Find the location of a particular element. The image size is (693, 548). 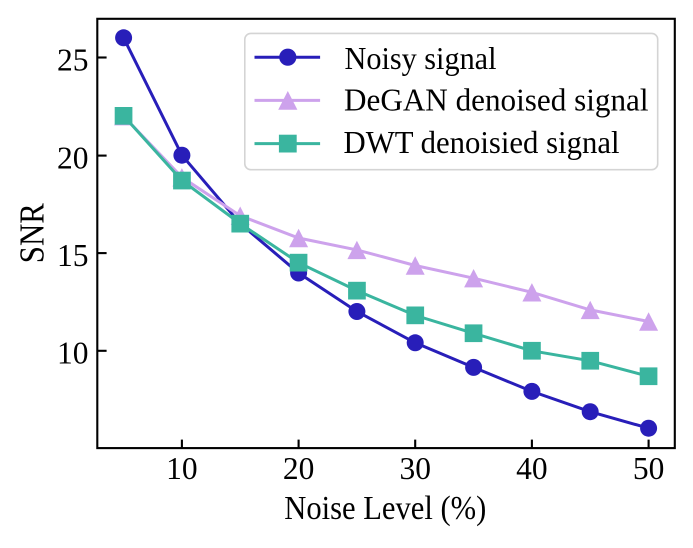

svg-text: 25 is located at coordinates (73, 59).